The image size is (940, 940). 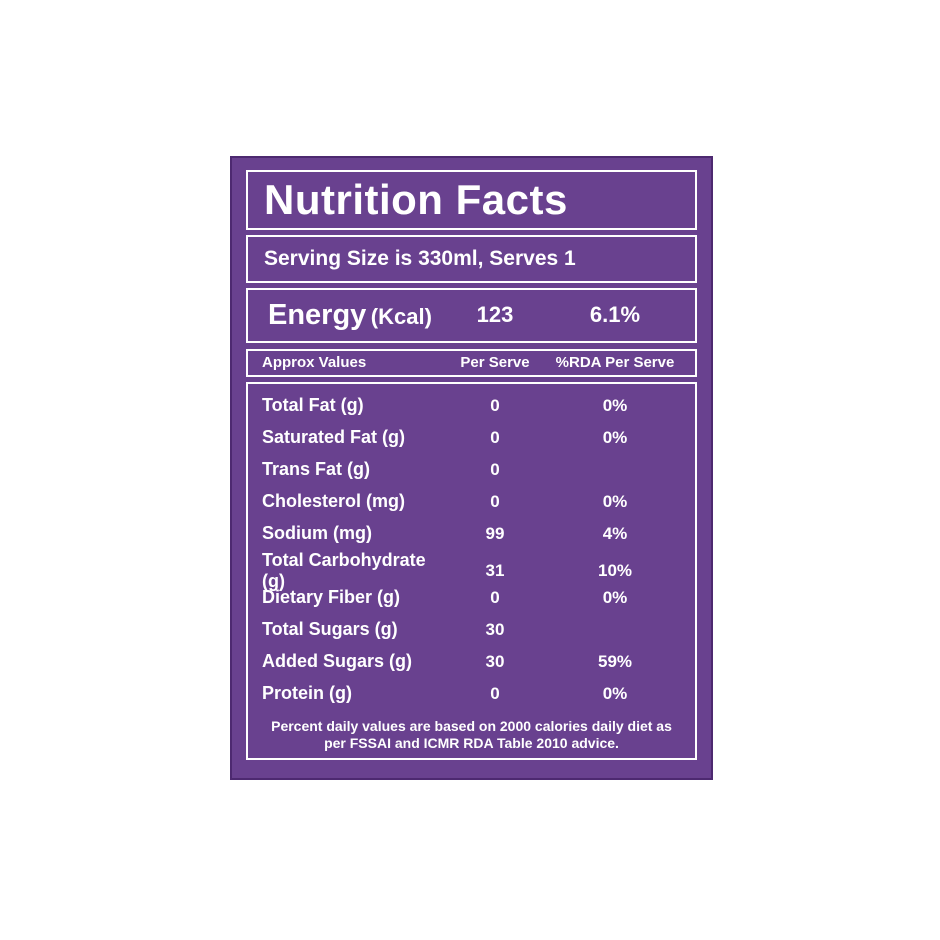 What do you see at coordinates (316, 469) in the screenshot?
I see `nutrient-name: Trans Fat (g)` at bounding box center [316, 469].